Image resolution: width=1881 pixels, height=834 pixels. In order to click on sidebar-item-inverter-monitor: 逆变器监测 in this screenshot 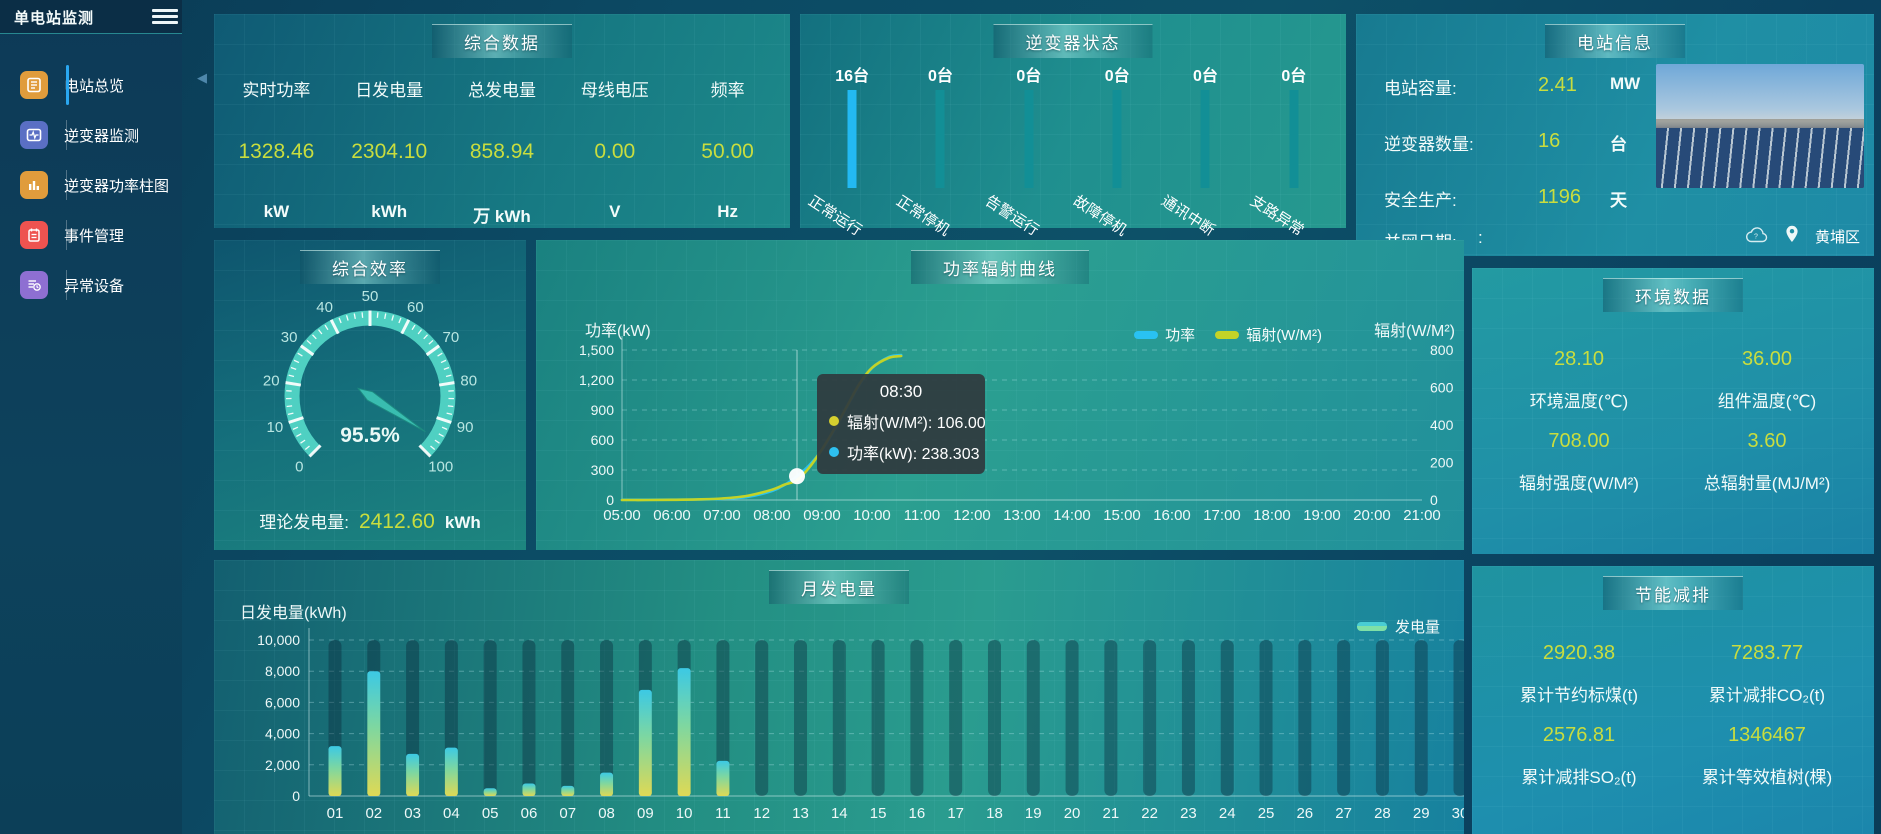, I will do `click(91, 135)`.